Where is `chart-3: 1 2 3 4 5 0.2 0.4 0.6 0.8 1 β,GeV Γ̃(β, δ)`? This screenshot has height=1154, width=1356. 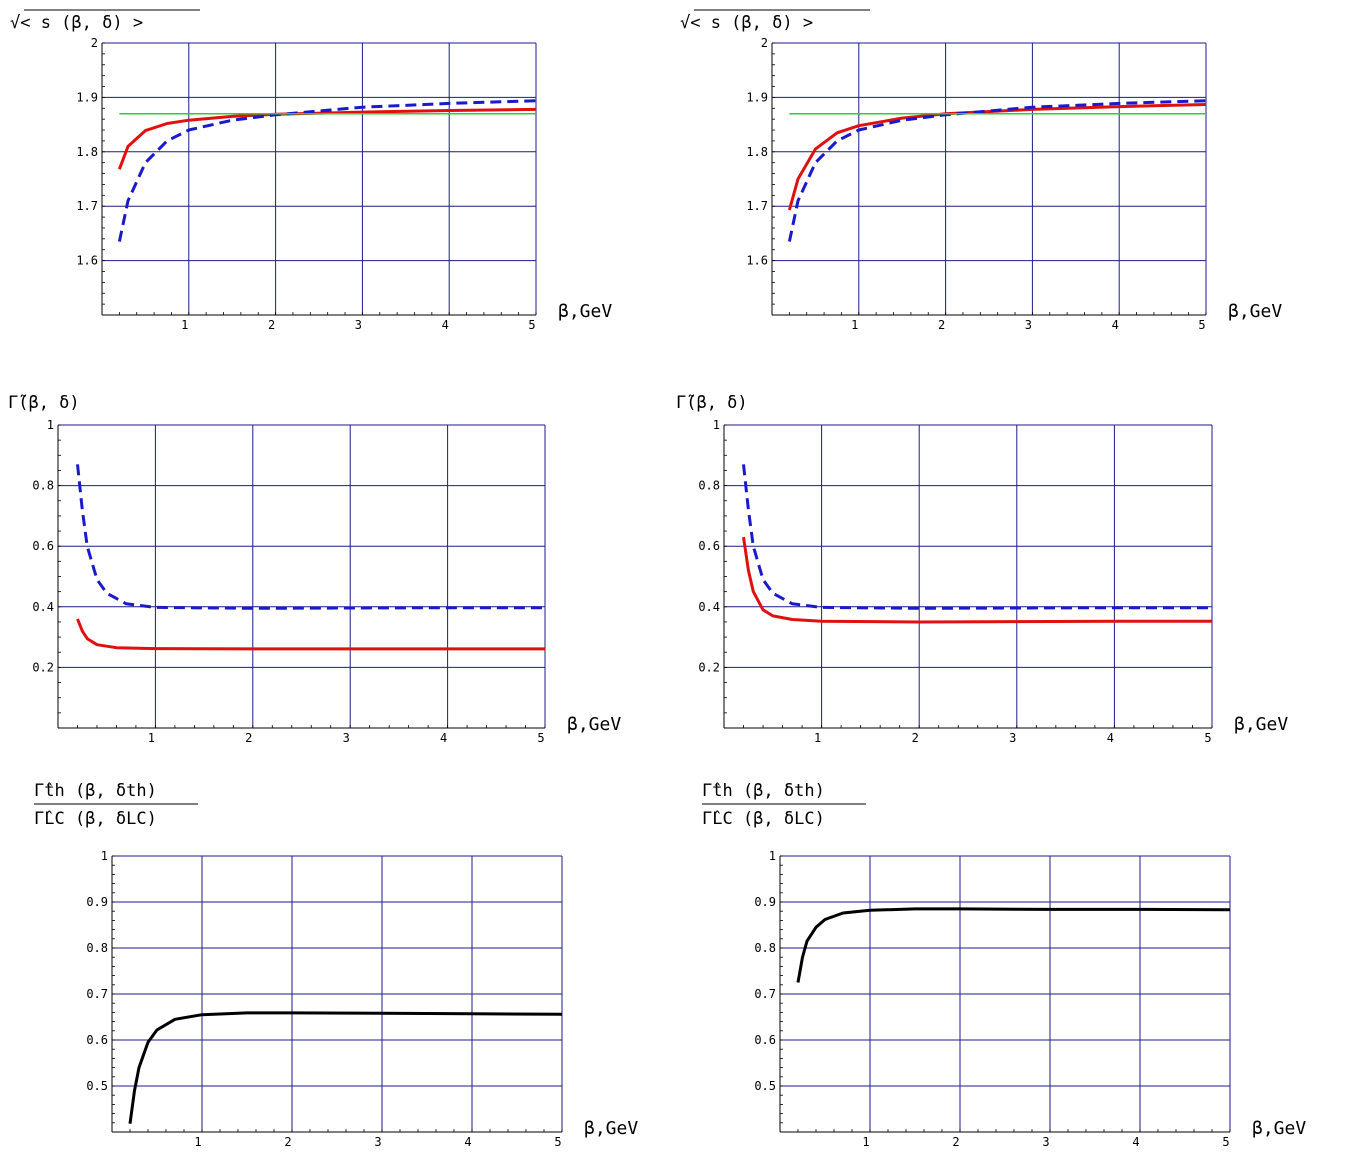
chart-3: 1 2 3 4 5 0.2 0.4 0.6 0.8 1 β,GeV Γ̃(β, δ) is located at coordinates (314, 569).